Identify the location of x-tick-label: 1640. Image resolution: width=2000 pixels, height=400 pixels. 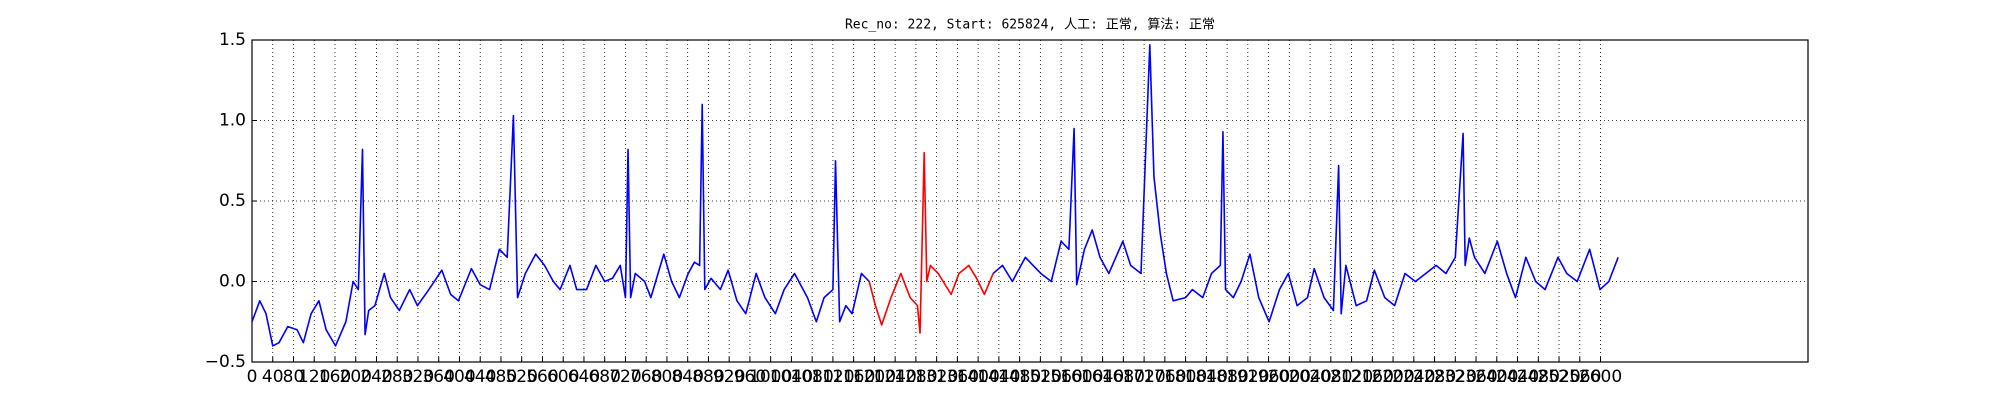
(1102, 377).